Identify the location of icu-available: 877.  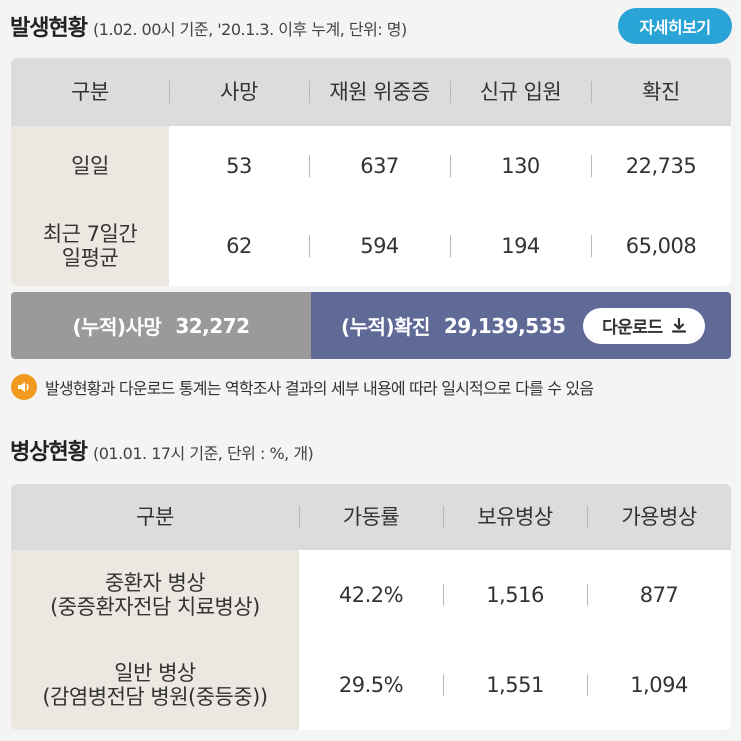
(659, 595).